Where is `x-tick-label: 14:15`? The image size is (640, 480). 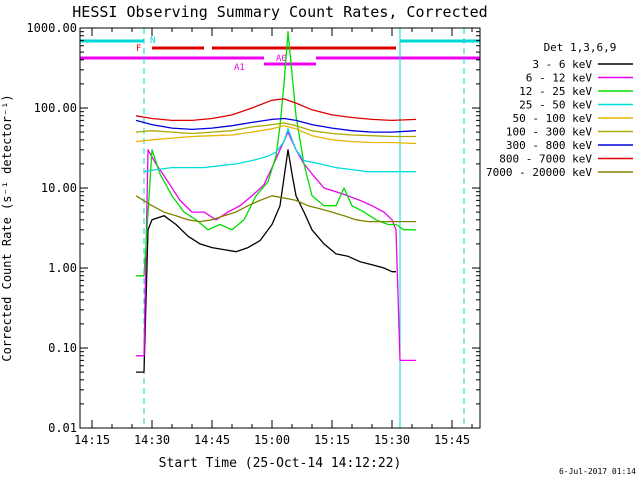 x-tick-label: 14:15 is located at coordinates (92, 440).